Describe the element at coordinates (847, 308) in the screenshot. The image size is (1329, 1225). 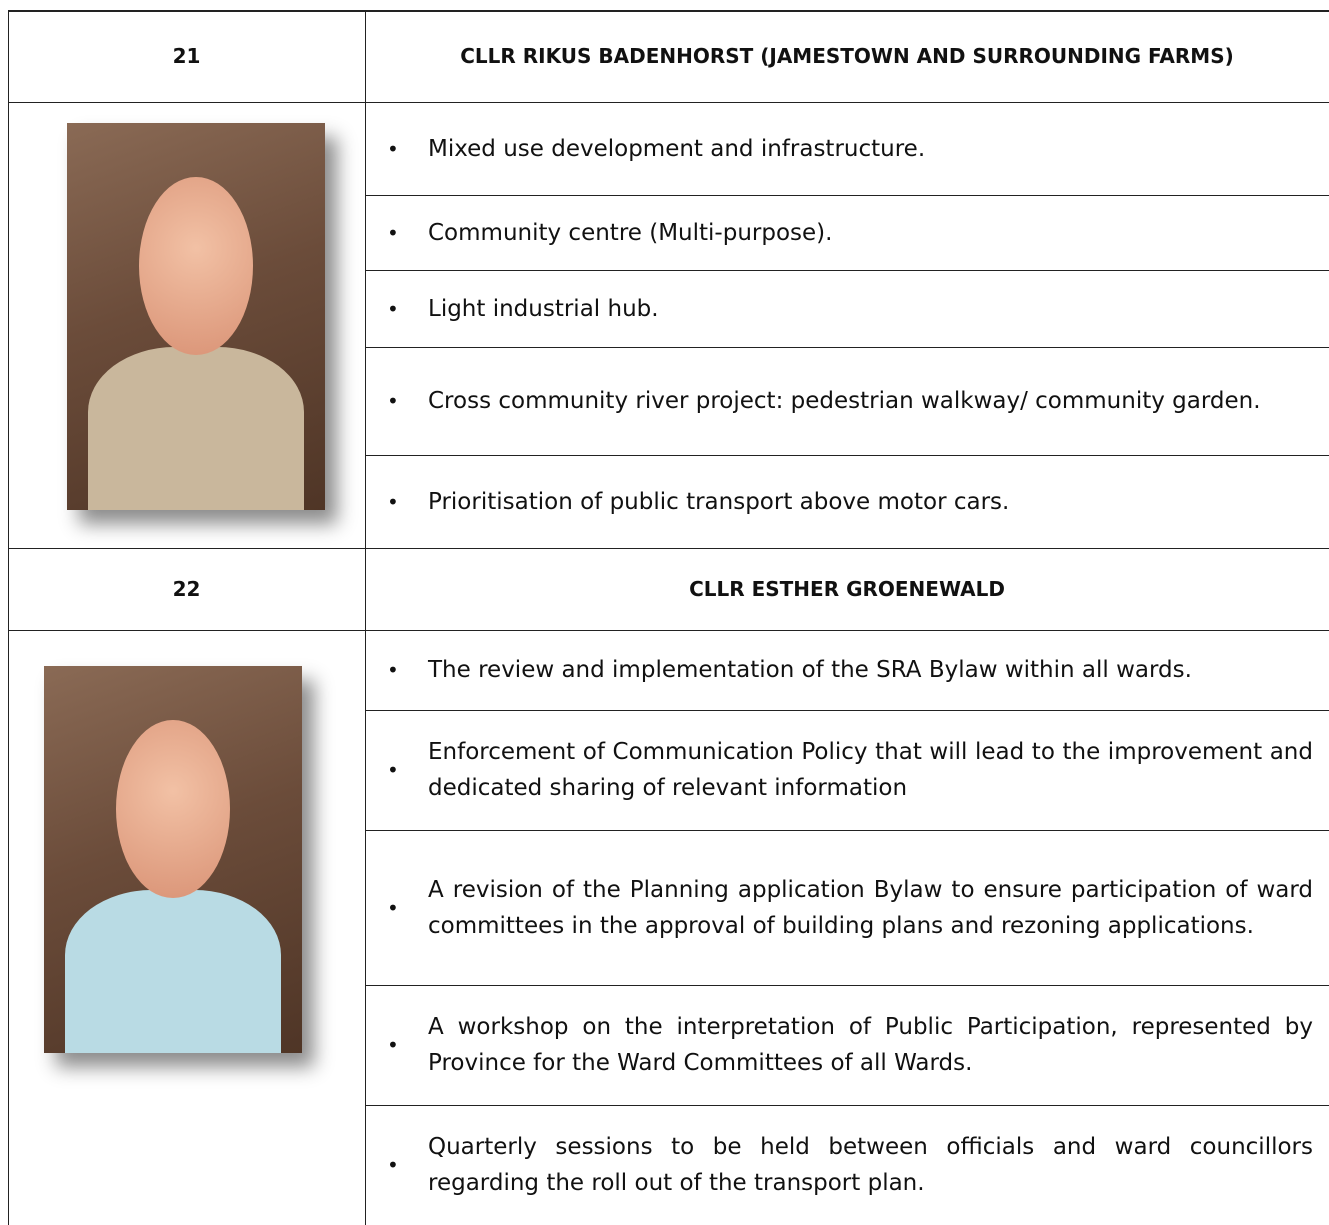
I see `priority-item: • Light industrial hub.` at that location.